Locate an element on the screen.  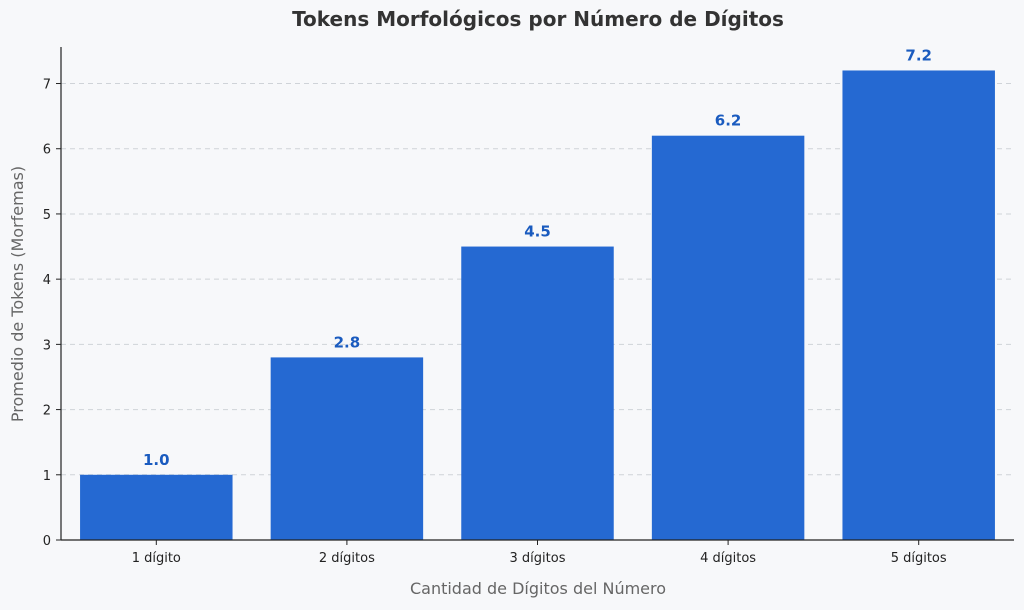
y-tick-label: 5 is located at coordinates (47, 215).